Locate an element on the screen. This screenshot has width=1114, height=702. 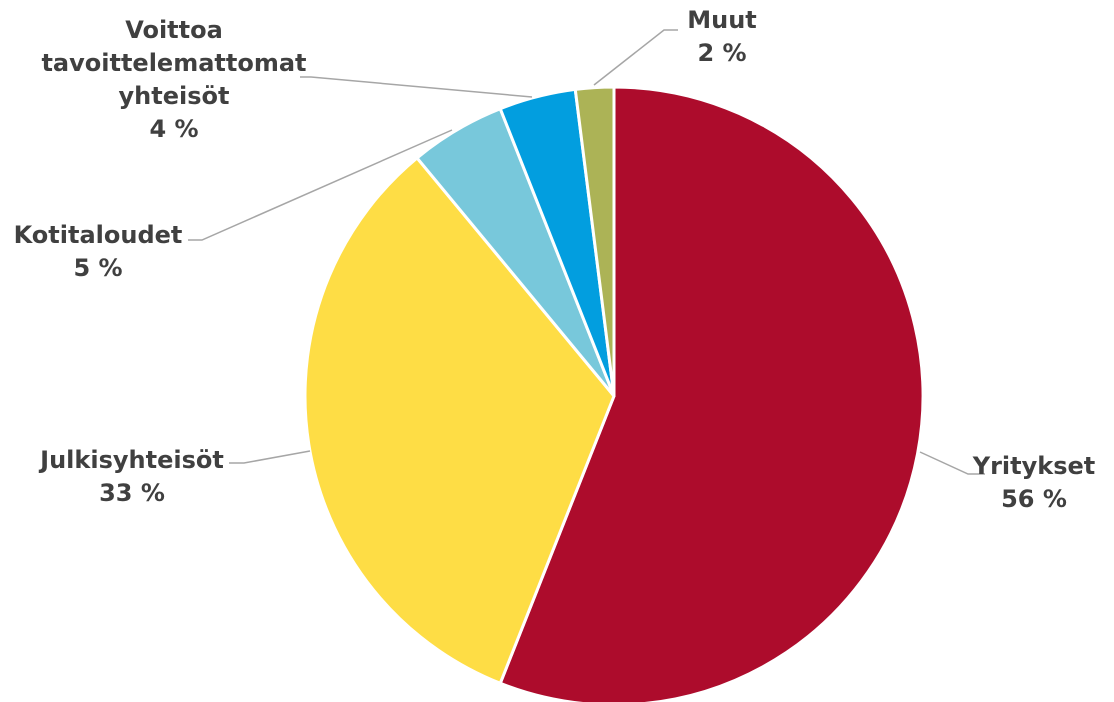
data-label-value: 33 % is located at coordinates (132, 493).